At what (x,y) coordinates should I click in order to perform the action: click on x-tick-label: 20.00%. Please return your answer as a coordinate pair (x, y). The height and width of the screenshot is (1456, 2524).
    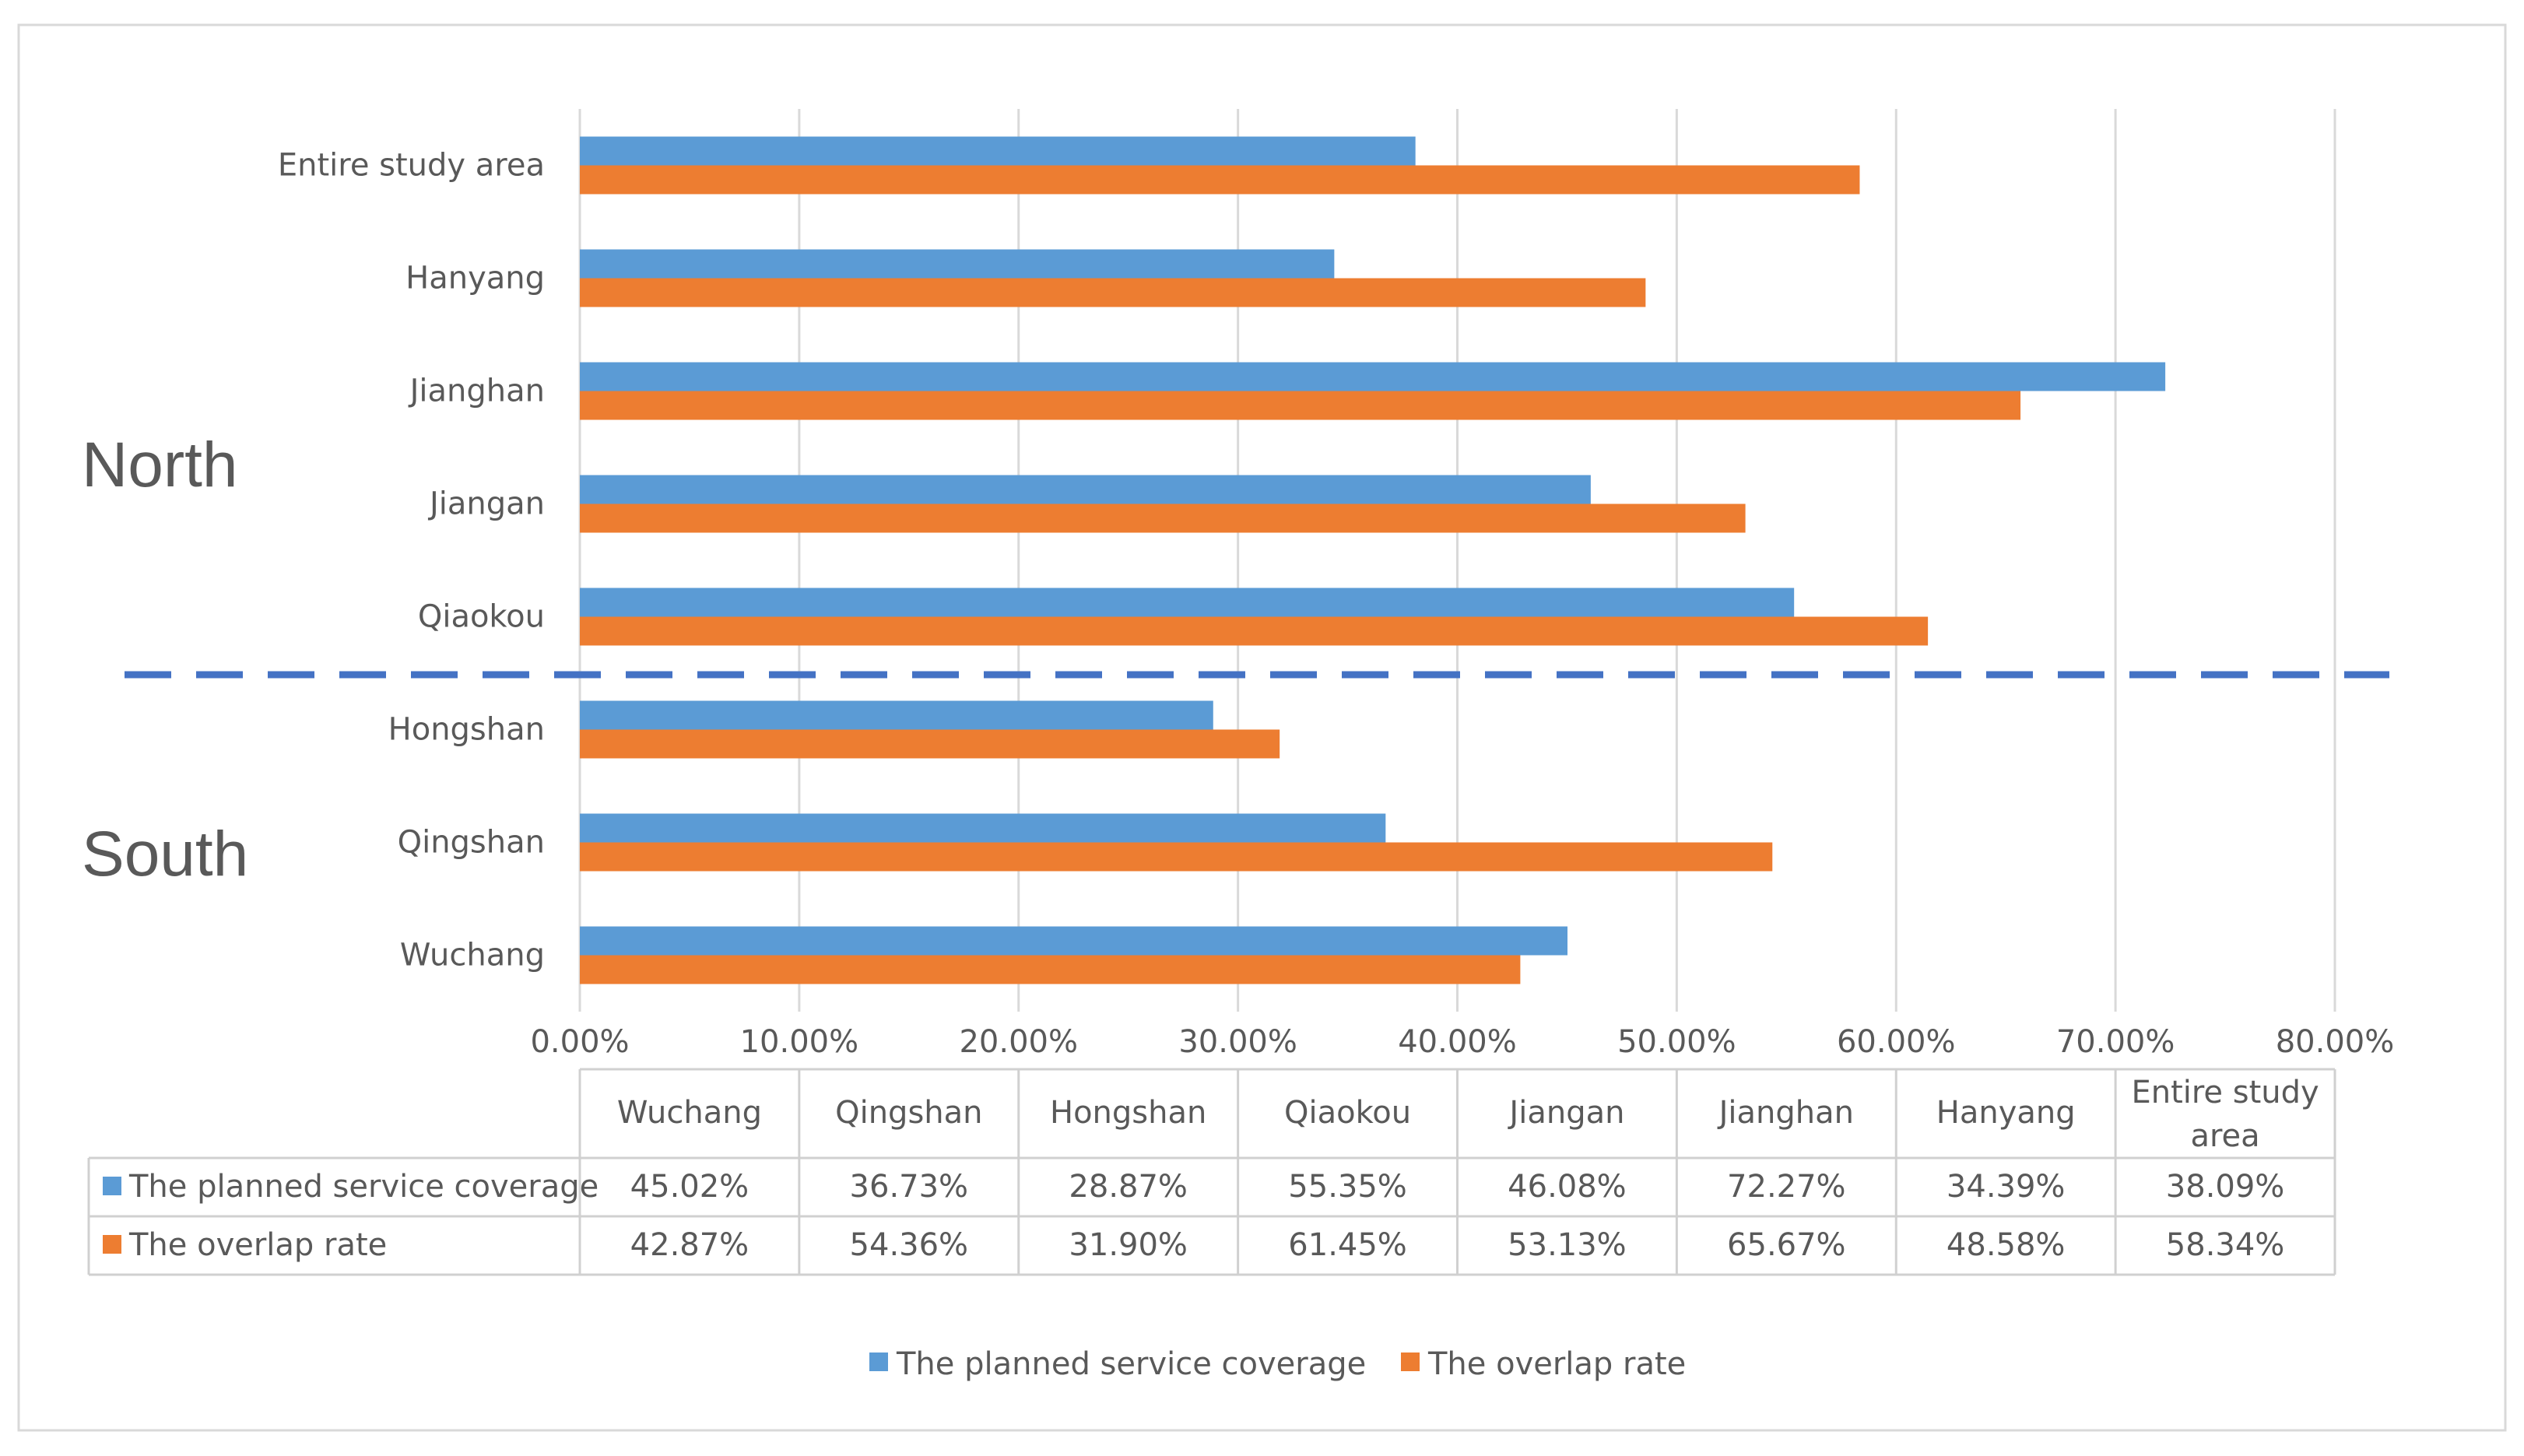
    Looking at the image, I should click on (1018, 1042).